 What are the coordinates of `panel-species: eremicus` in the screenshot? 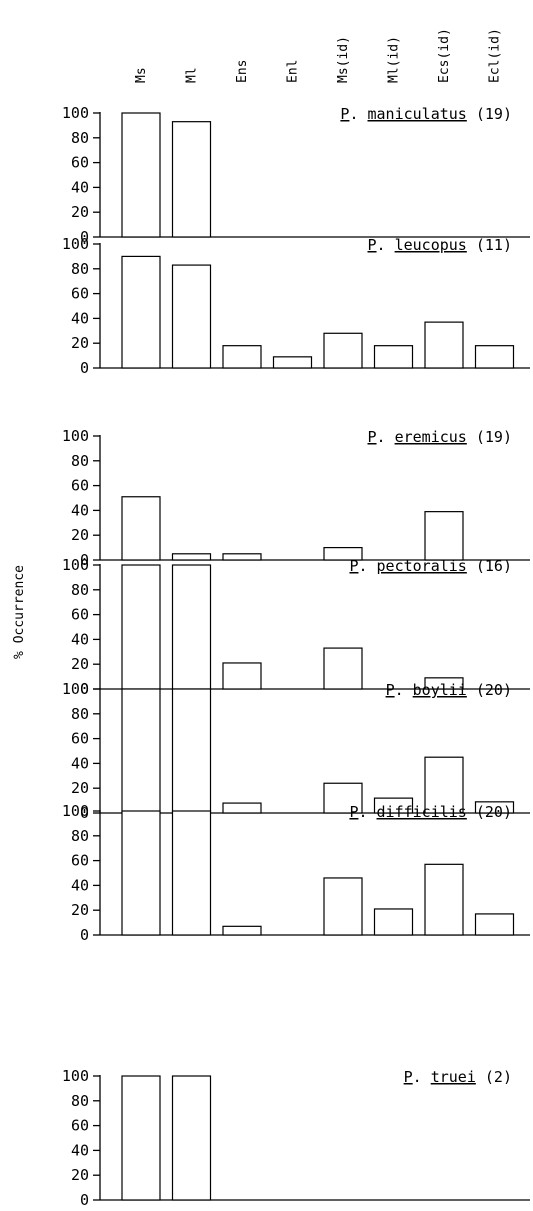 It's located at (431, 437).